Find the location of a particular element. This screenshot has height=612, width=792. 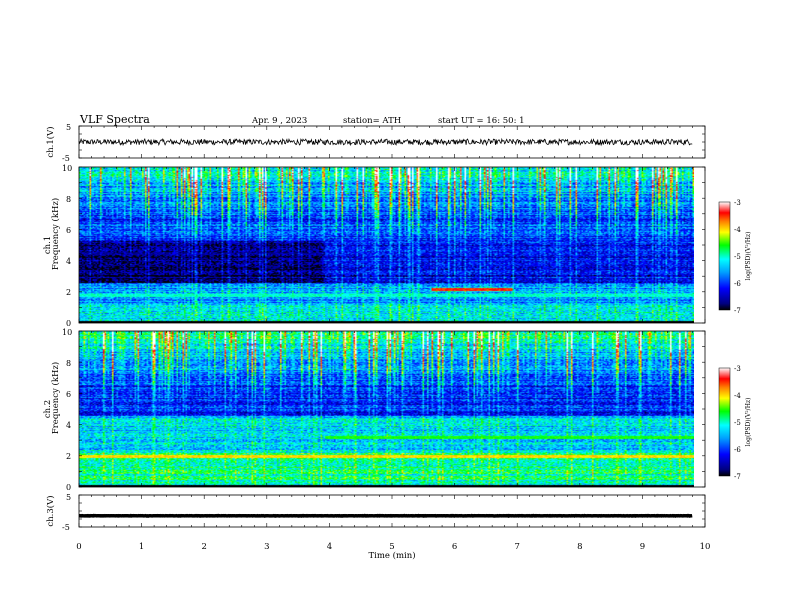

ch1-colorbar: -3 -4 -5 -6 -7 log(PSD)(V²/Hz) is located at coordinates (735, 257).